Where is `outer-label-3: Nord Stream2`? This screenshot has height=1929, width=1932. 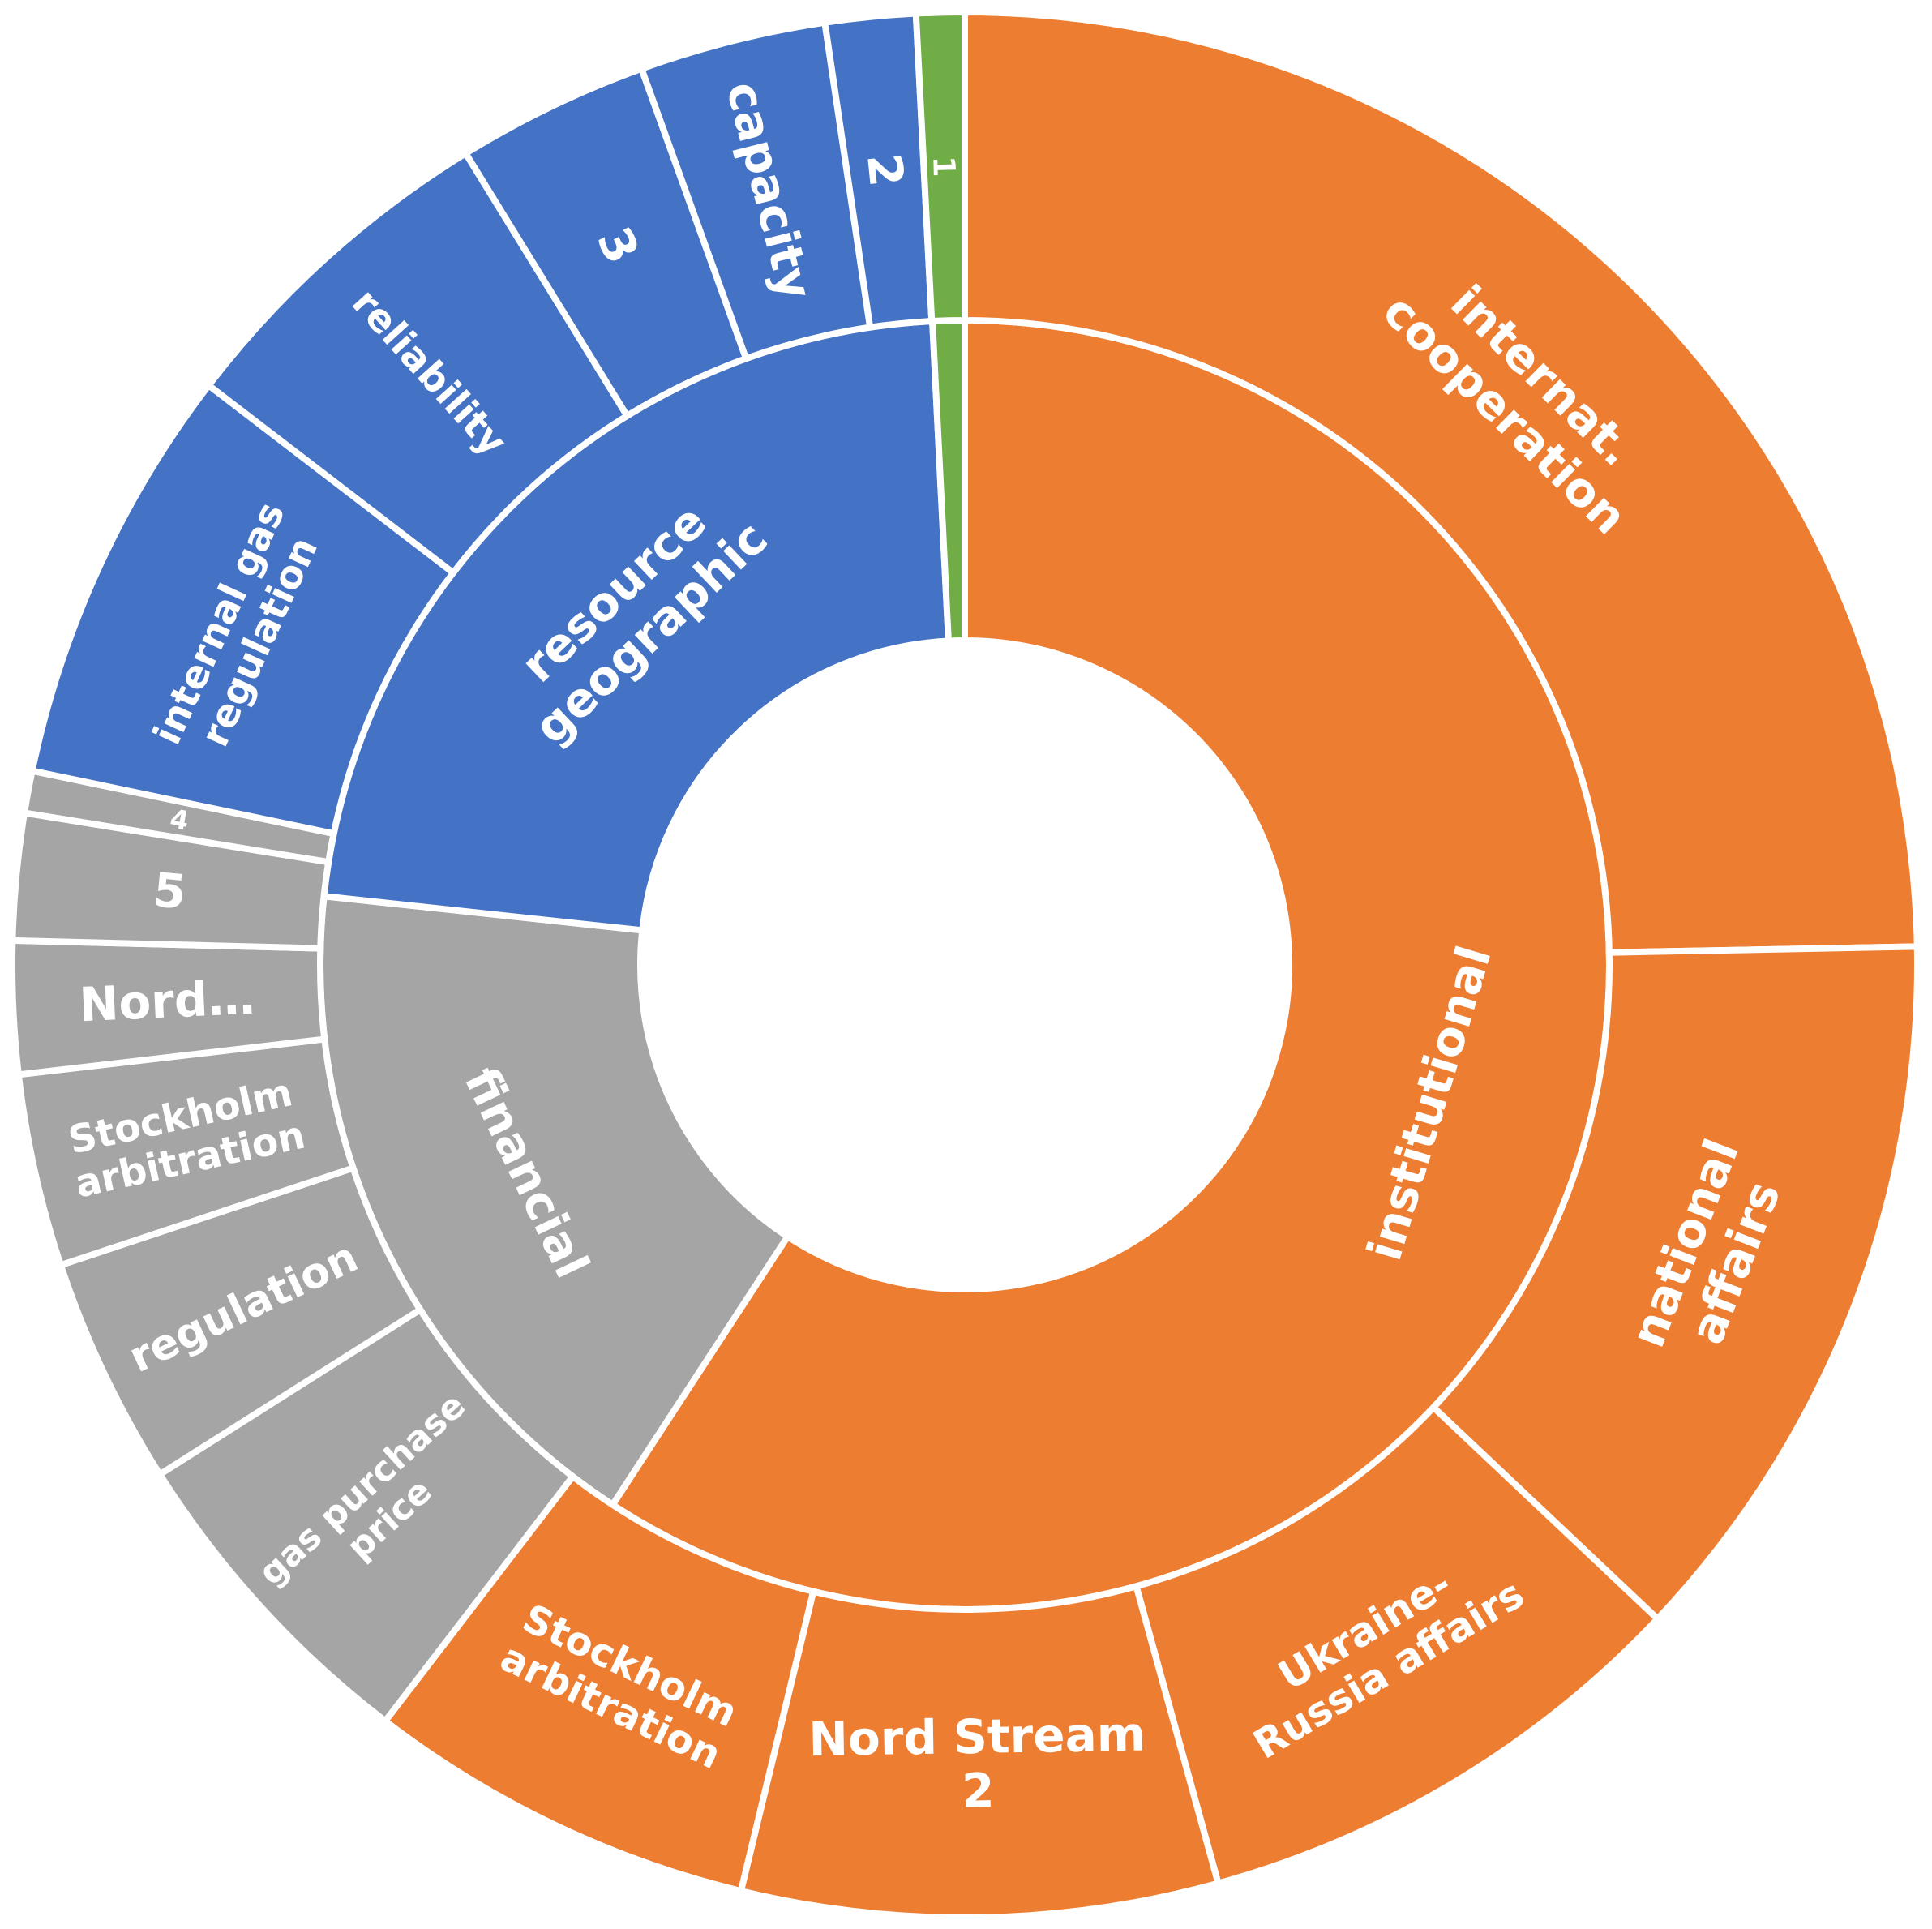 outer-label-3: Nord Stream2 is located at coordinates (977, 1764).